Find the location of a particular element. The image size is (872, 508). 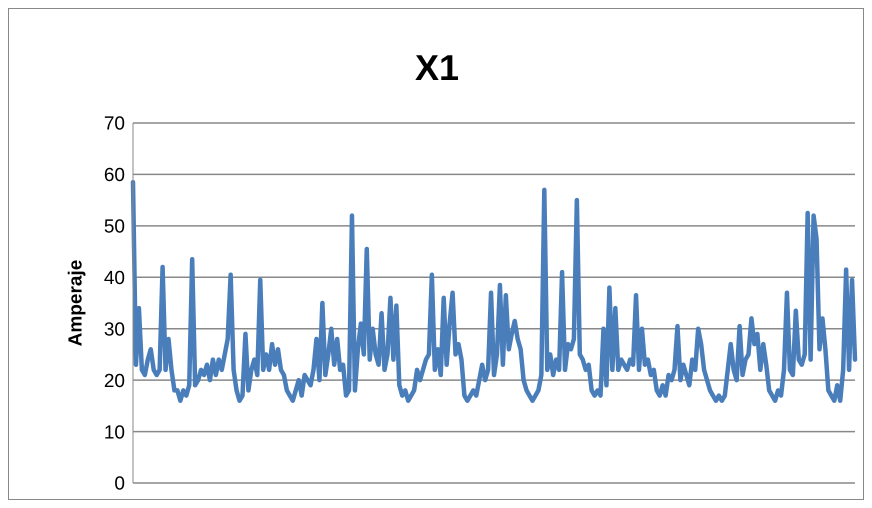

y-tick-label: 50 is located at coordinates (114, 227).